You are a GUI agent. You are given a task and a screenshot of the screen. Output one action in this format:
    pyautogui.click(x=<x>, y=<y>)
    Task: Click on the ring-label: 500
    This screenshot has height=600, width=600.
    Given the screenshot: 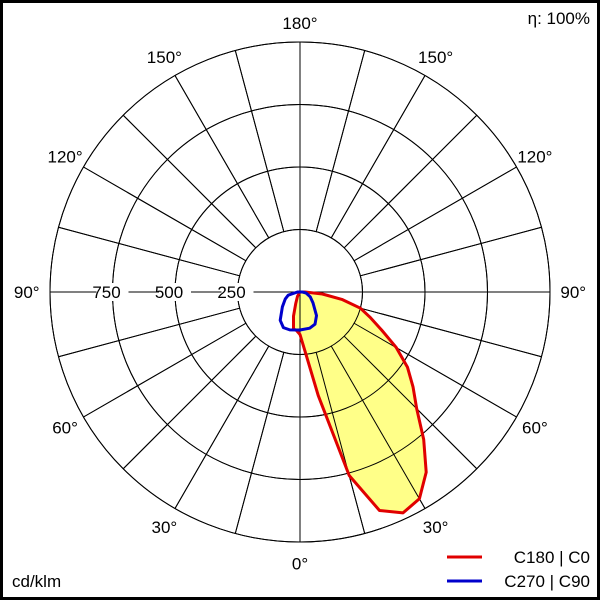 What is the action you would take?
    pyautogui.click(x=169, y=292)
    